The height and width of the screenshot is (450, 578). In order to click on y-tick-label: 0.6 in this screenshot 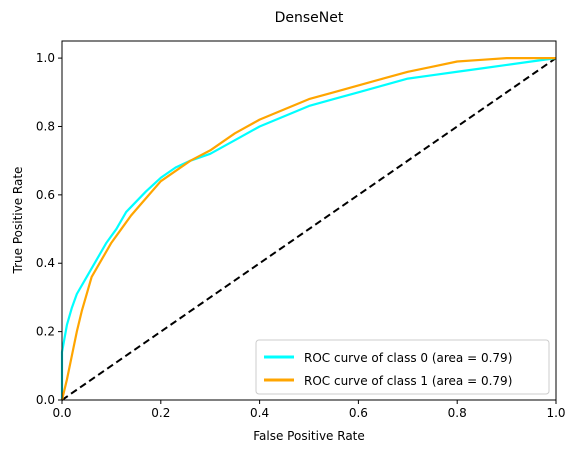, I will do `click(45, 195)`.